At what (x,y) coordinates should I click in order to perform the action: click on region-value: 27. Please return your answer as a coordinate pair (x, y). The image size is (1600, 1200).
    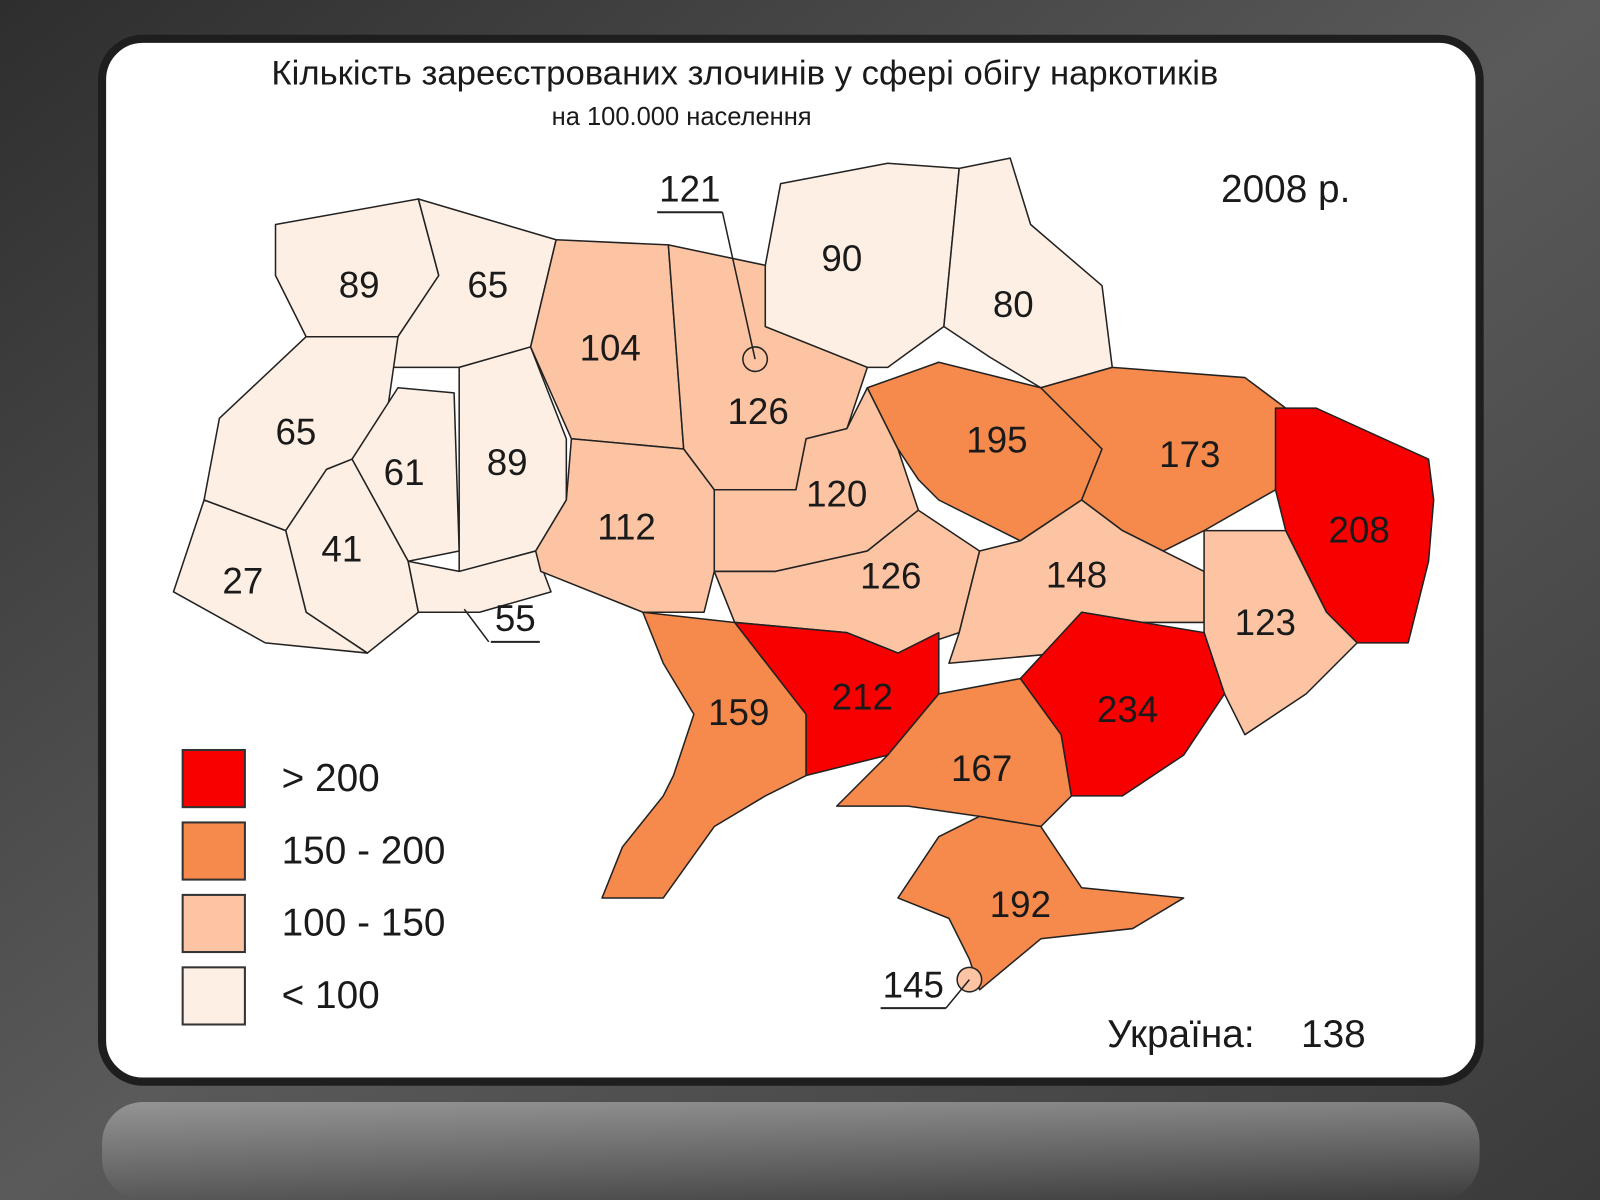
    Looking at the image, I should click on (242, 580).